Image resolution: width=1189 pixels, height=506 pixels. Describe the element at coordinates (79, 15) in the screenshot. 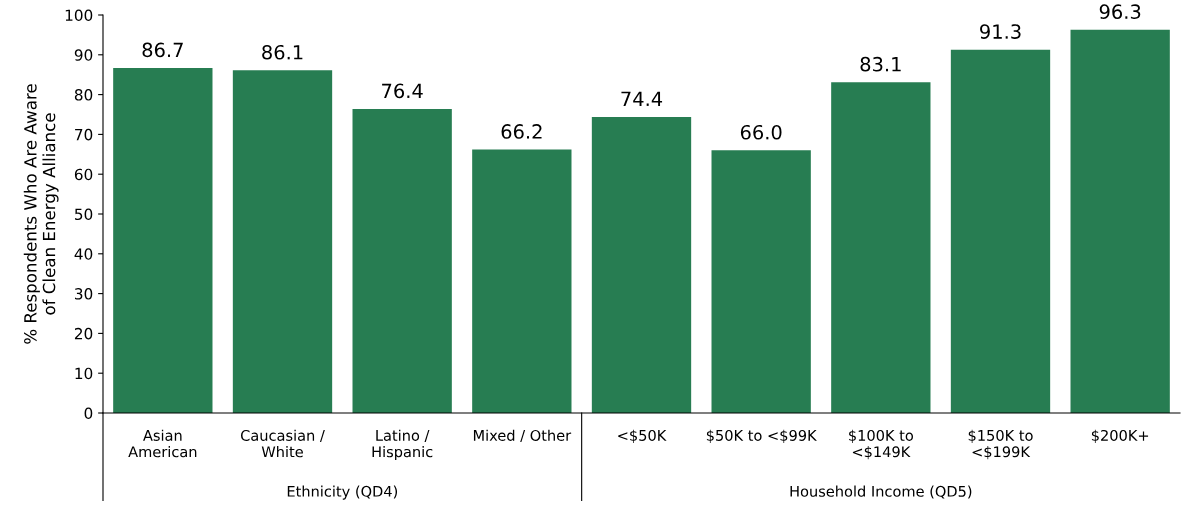

I see `y-tick-label: 100` at that location.